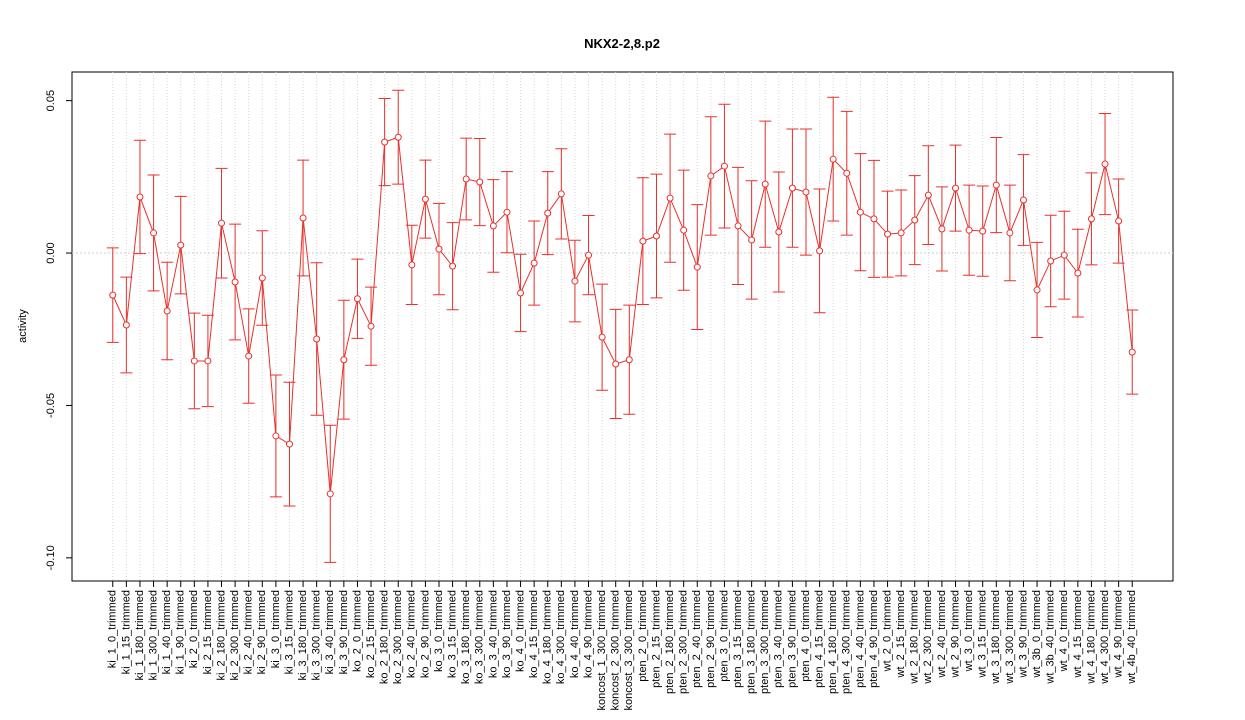 The width and height of the screenshot is (1245, 720). I want to click on x-tick-label: ki_3_300_trimmed, so click(317, 635).